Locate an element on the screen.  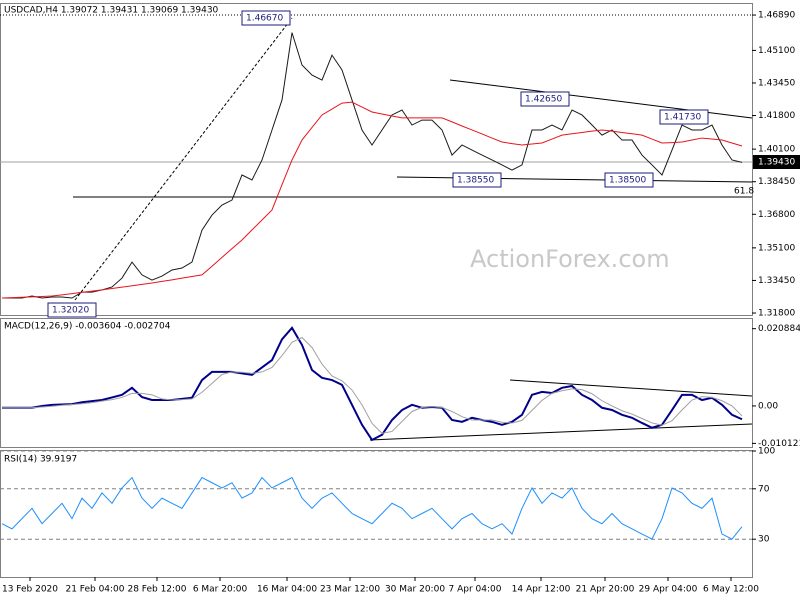
price-tag is located at coordinates (776, 162).